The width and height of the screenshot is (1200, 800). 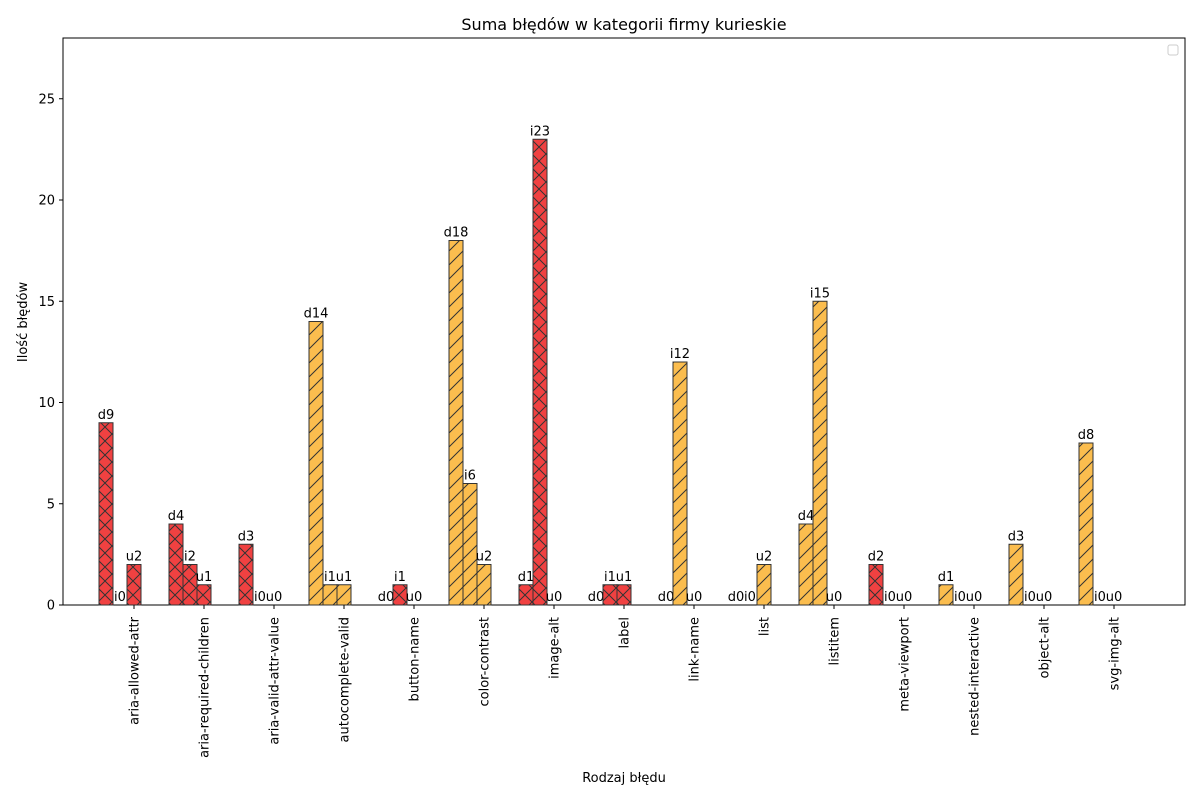 I want to click on x-tick-label: nested-interactive, so click(x=975, y=676).